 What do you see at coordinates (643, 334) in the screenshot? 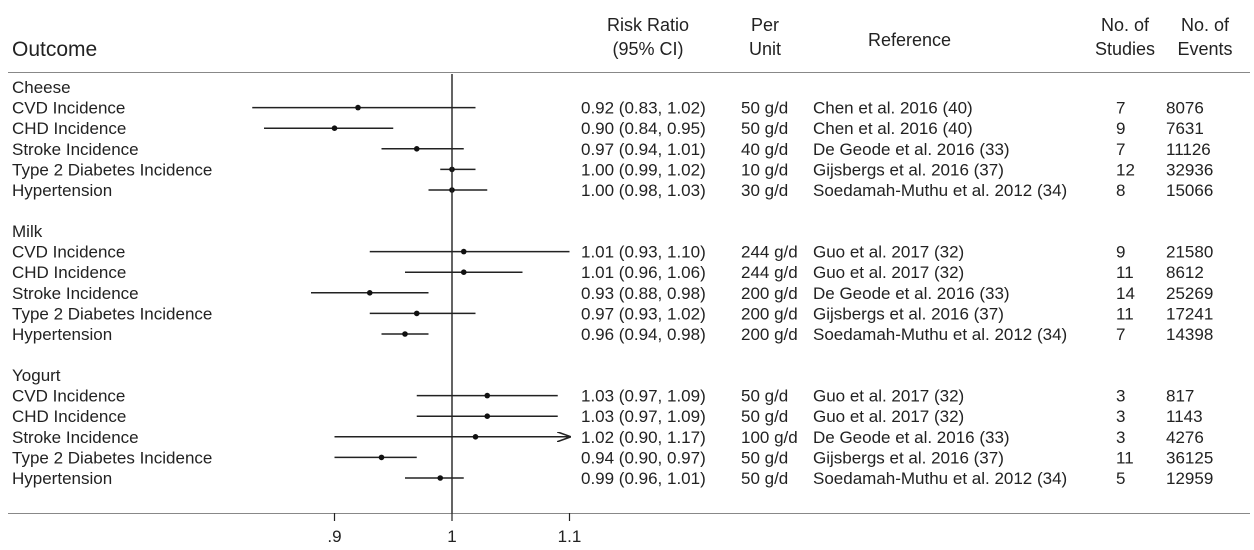
I see `ci-text: 0.96 (0.94, 0.98)` at bounding box center [643, 334].